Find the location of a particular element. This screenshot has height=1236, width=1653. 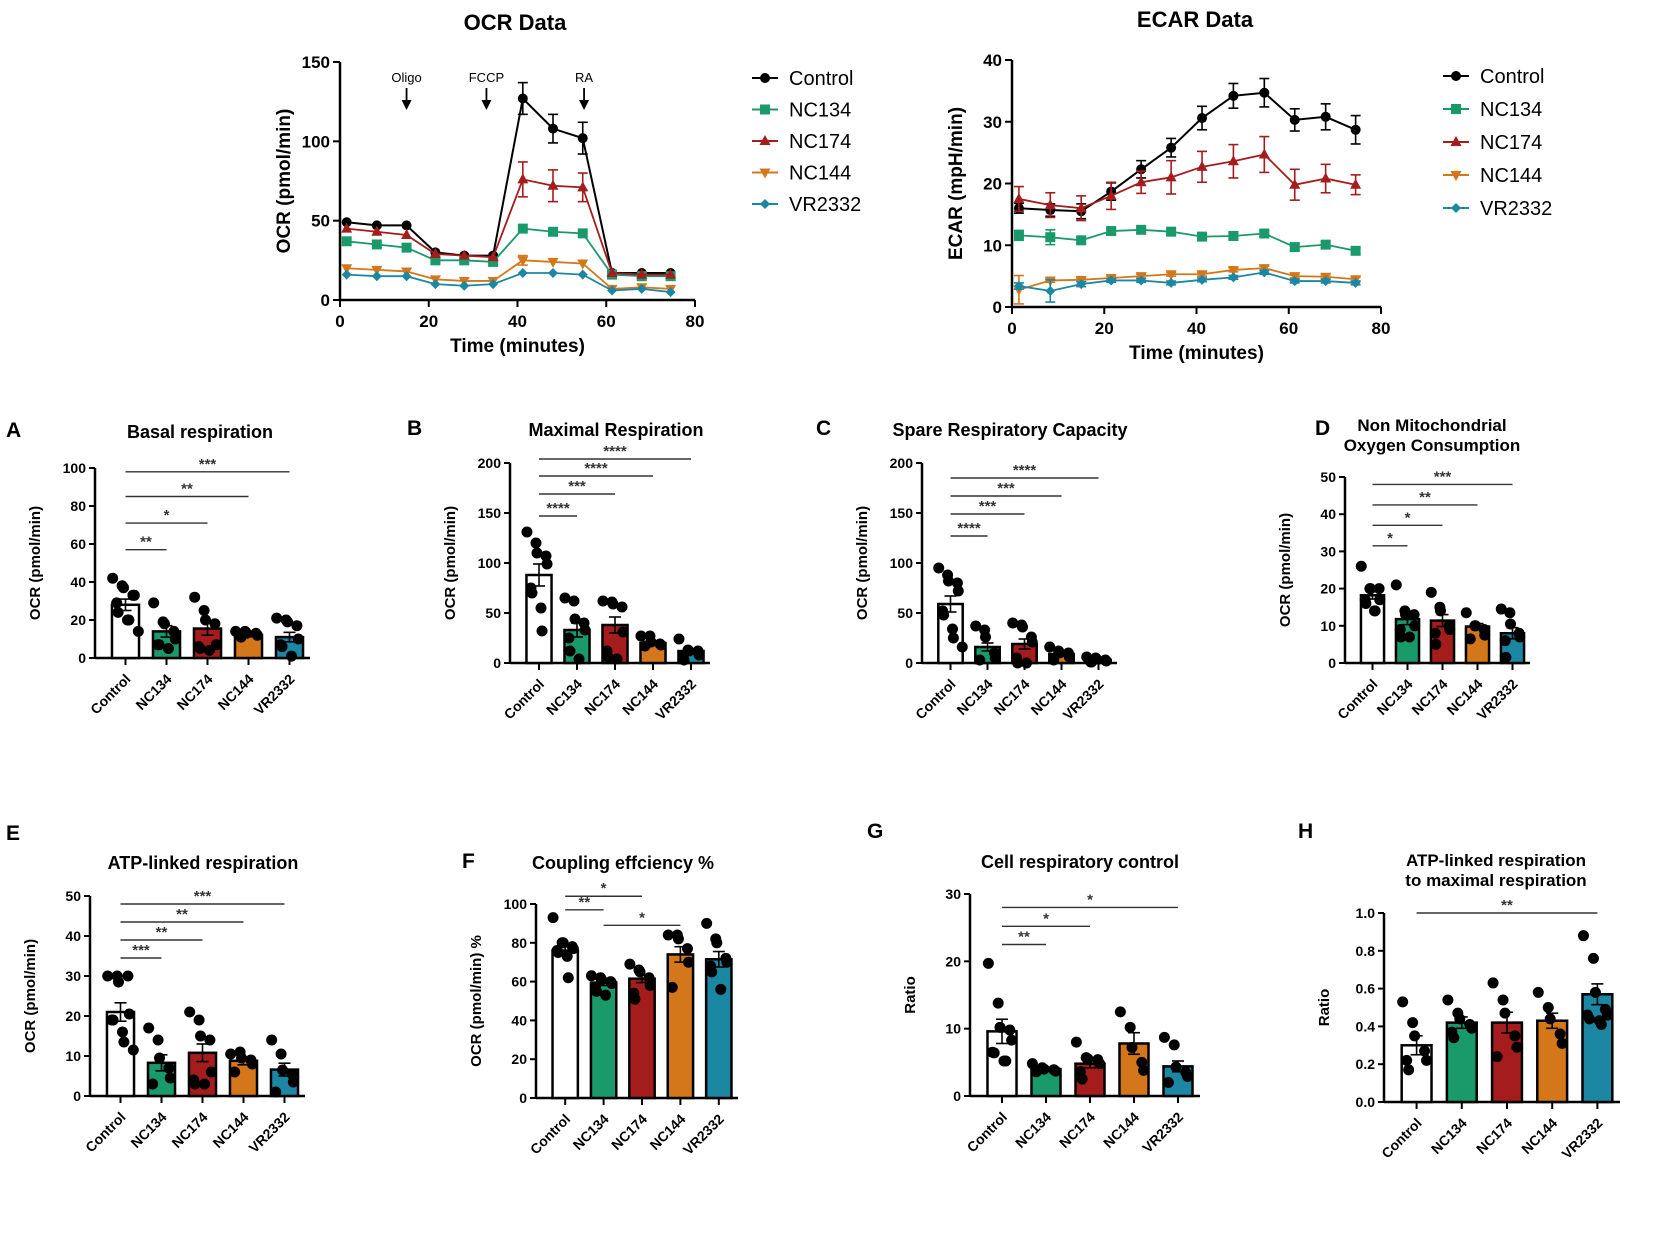

legend-item-VR2332: VR2332 is located at coordinates (806, 205).